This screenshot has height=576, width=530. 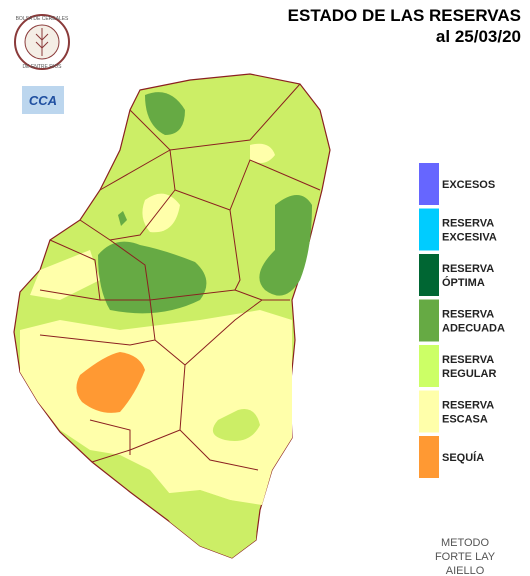 What do you see at coordinates (465, 543) in the screenshot?
I see `method-text: METODO` at bounding box center [465, 543].